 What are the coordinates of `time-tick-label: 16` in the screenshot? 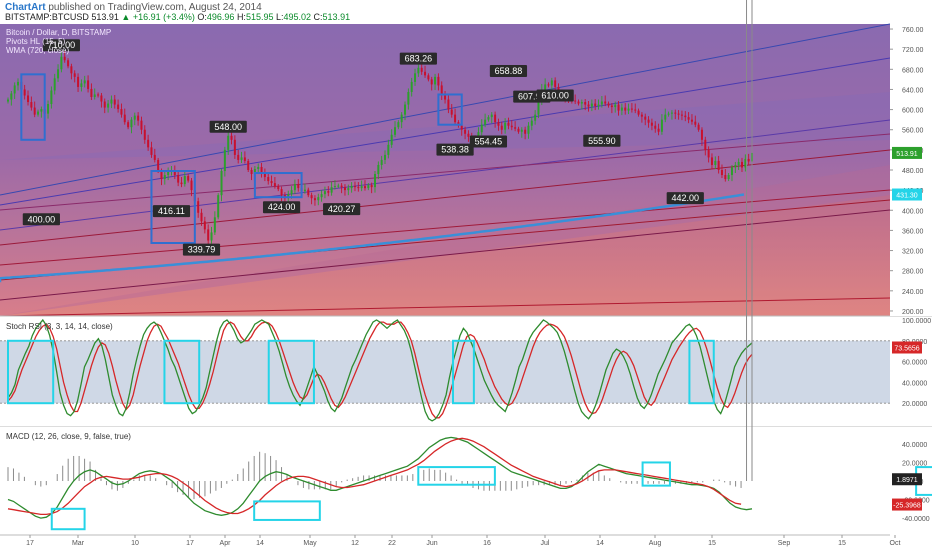 It's located at (487, 543).